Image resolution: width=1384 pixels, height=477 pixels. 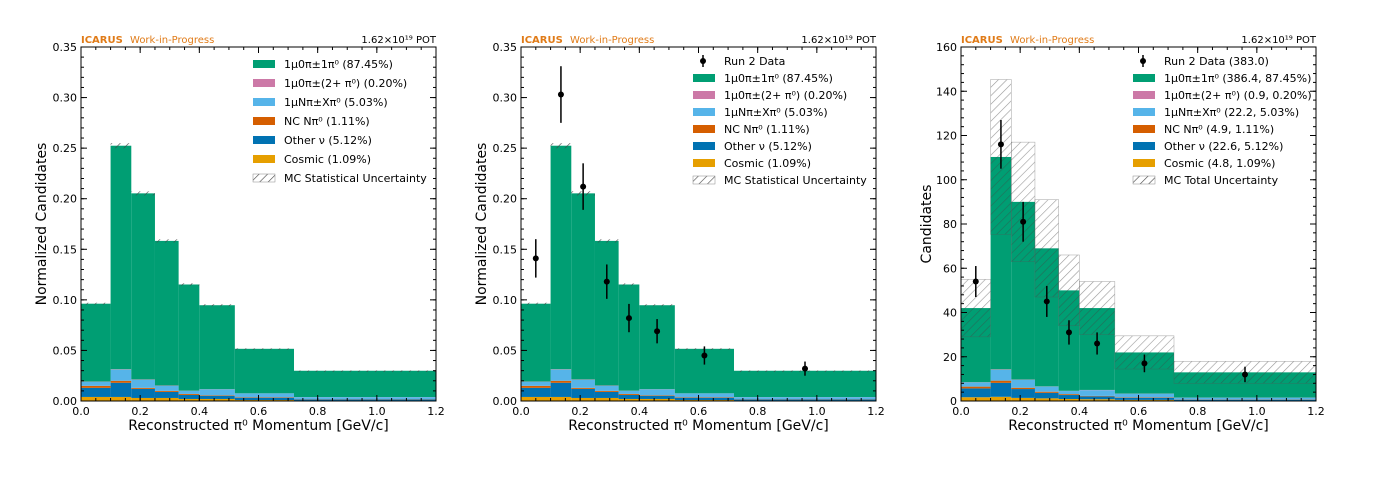 What do you see at coordinates (776, 112) in the screenshot?
I see `legend-label: 1μNπ±Xπ⁰ (5.03%)` at bounding box center [776, 112].